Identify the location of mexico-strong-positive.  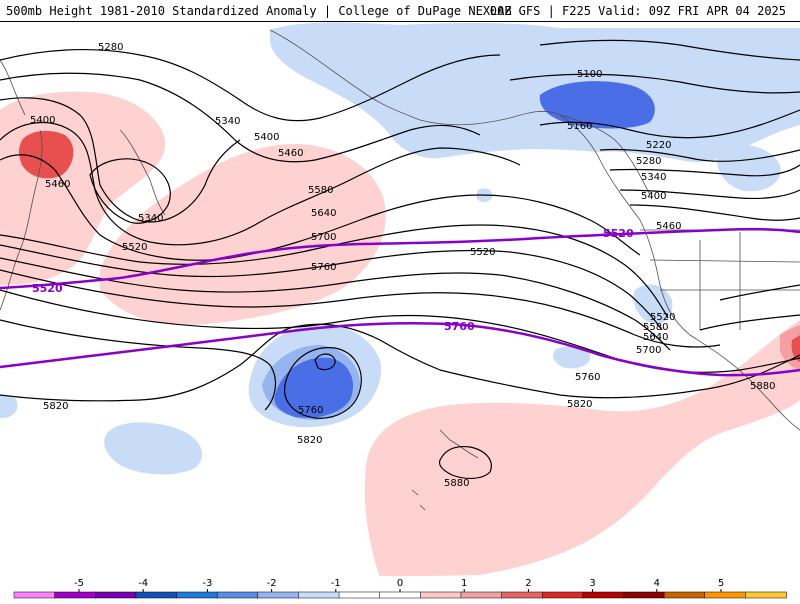
(795, 348).